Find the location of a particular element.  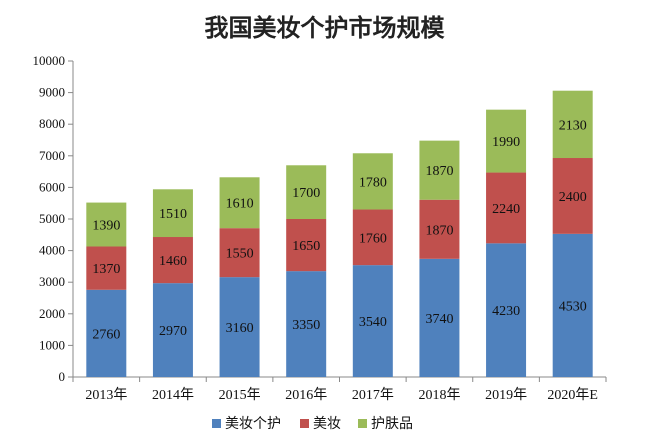

legend: 美妆个护 美妆 护肤品 is located at coordinates (312, 424).